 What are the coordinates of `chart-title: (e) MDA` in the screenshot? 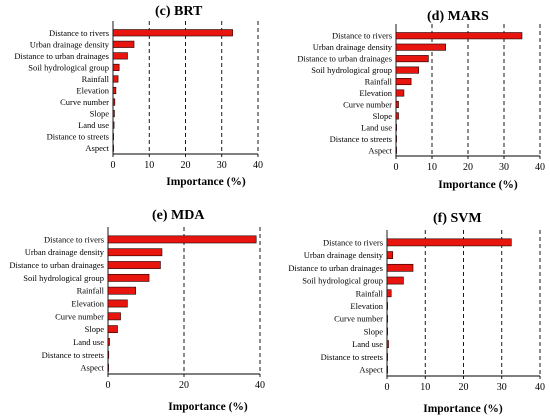 It's located at (178, 215).